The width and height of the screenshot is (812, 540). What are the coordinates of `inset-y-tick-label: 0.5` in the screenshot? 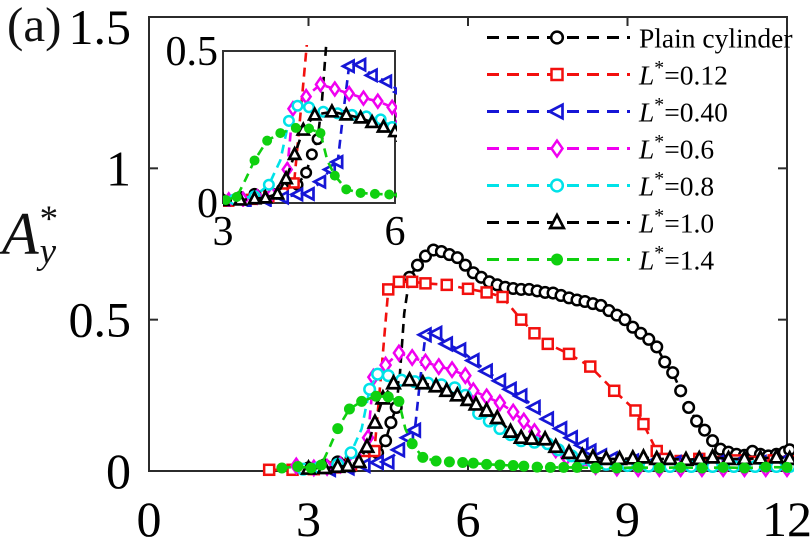 It's located at (192, 52).